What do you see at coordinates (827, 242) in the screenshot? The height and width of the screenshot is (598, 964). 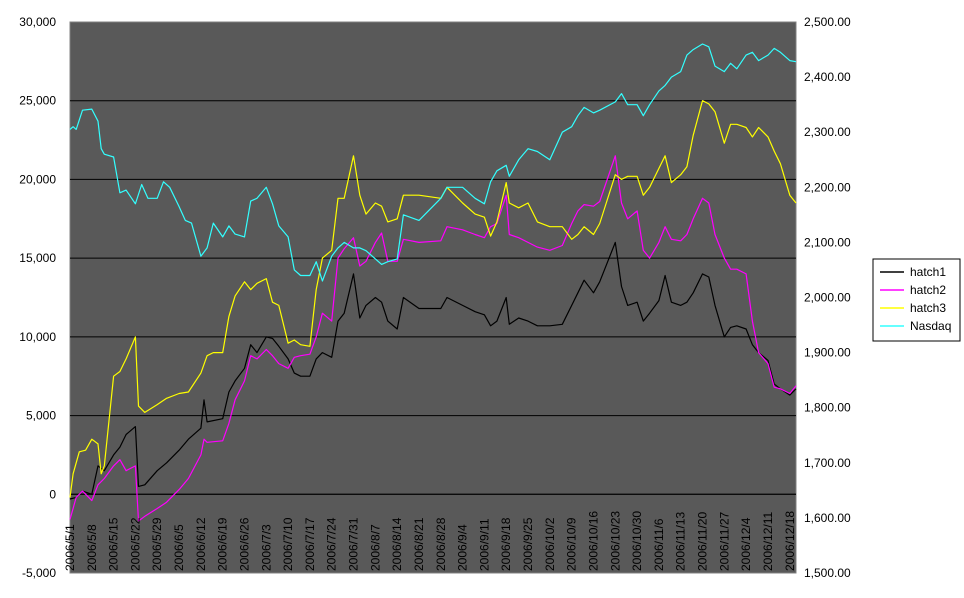 I see `right-tick-label: 2,100.00` at bounding box center [827, 242].